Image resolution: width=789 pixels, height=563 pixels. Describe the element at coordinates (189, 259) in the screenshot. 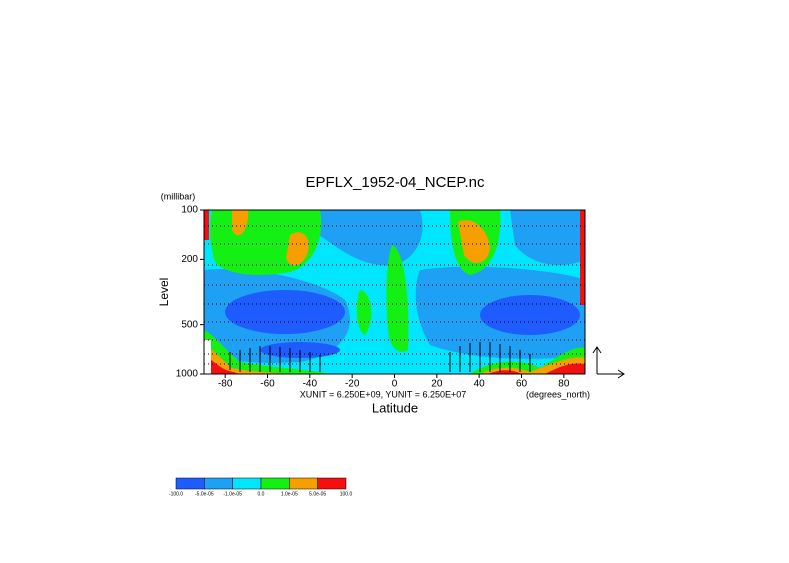

I see `y-tick-label: 200` at that location.